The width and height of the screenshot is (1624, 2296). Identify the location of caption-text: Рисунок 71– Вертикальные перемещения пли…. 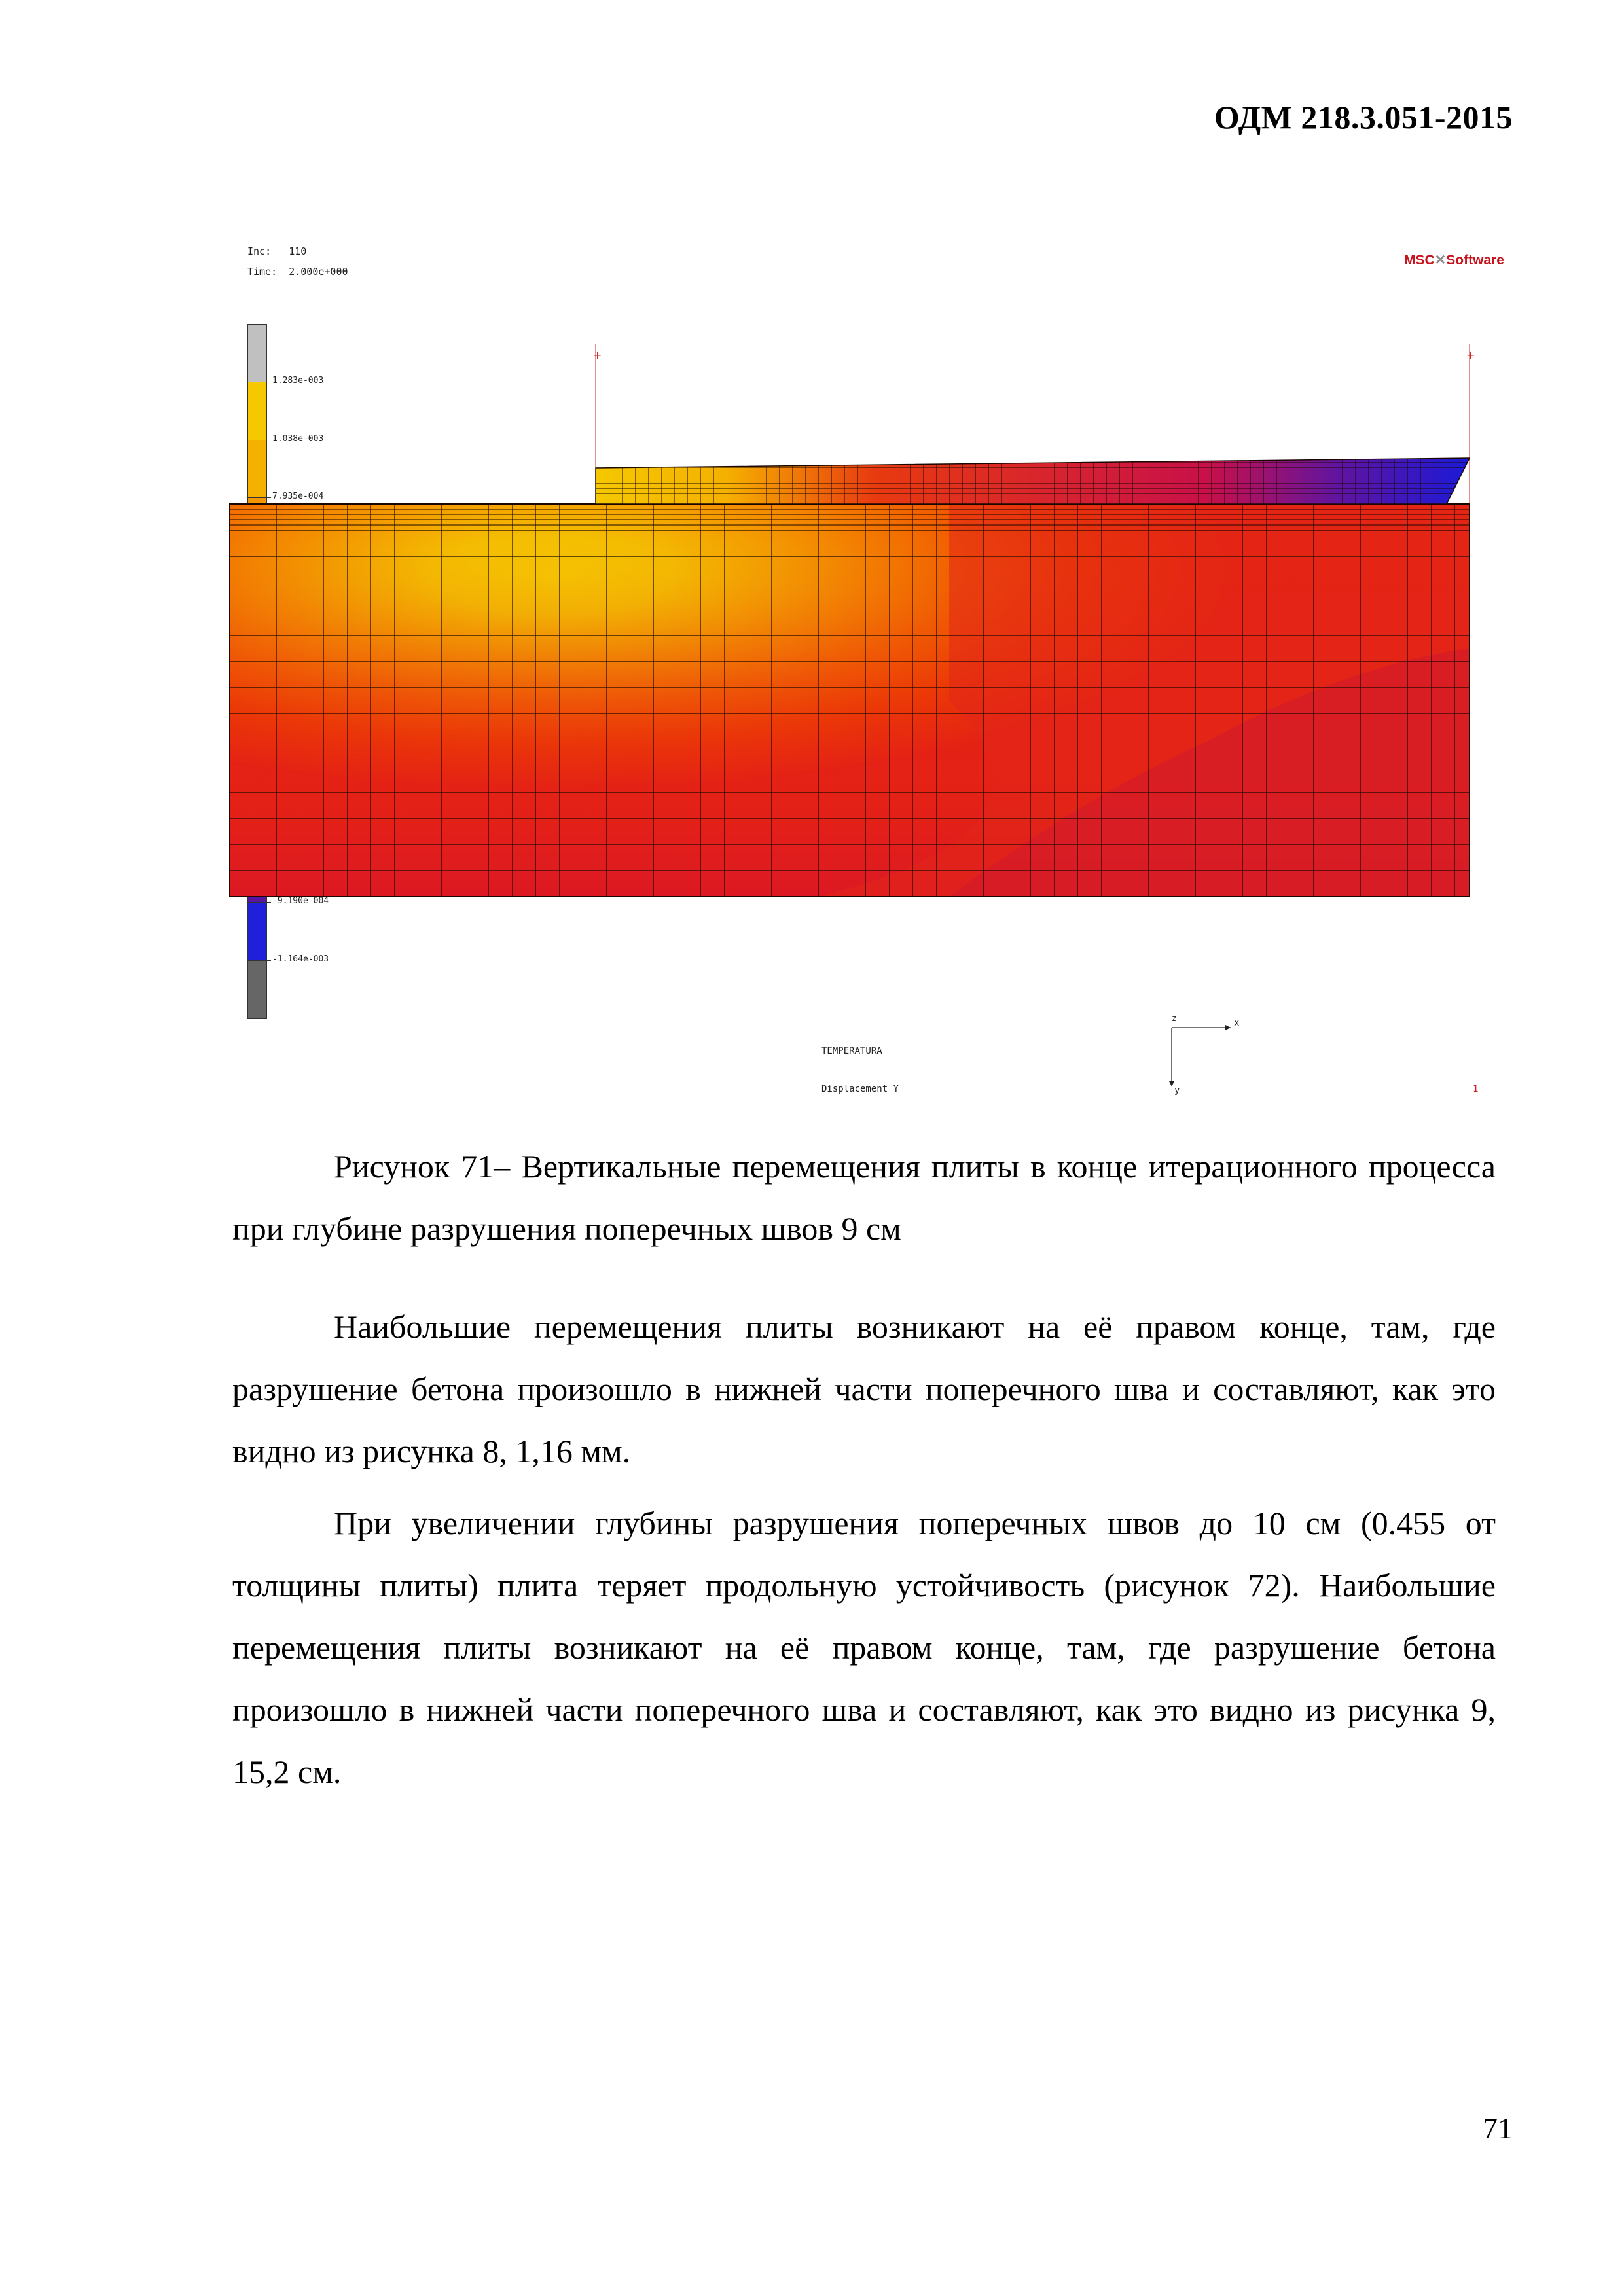
(864, 1197).